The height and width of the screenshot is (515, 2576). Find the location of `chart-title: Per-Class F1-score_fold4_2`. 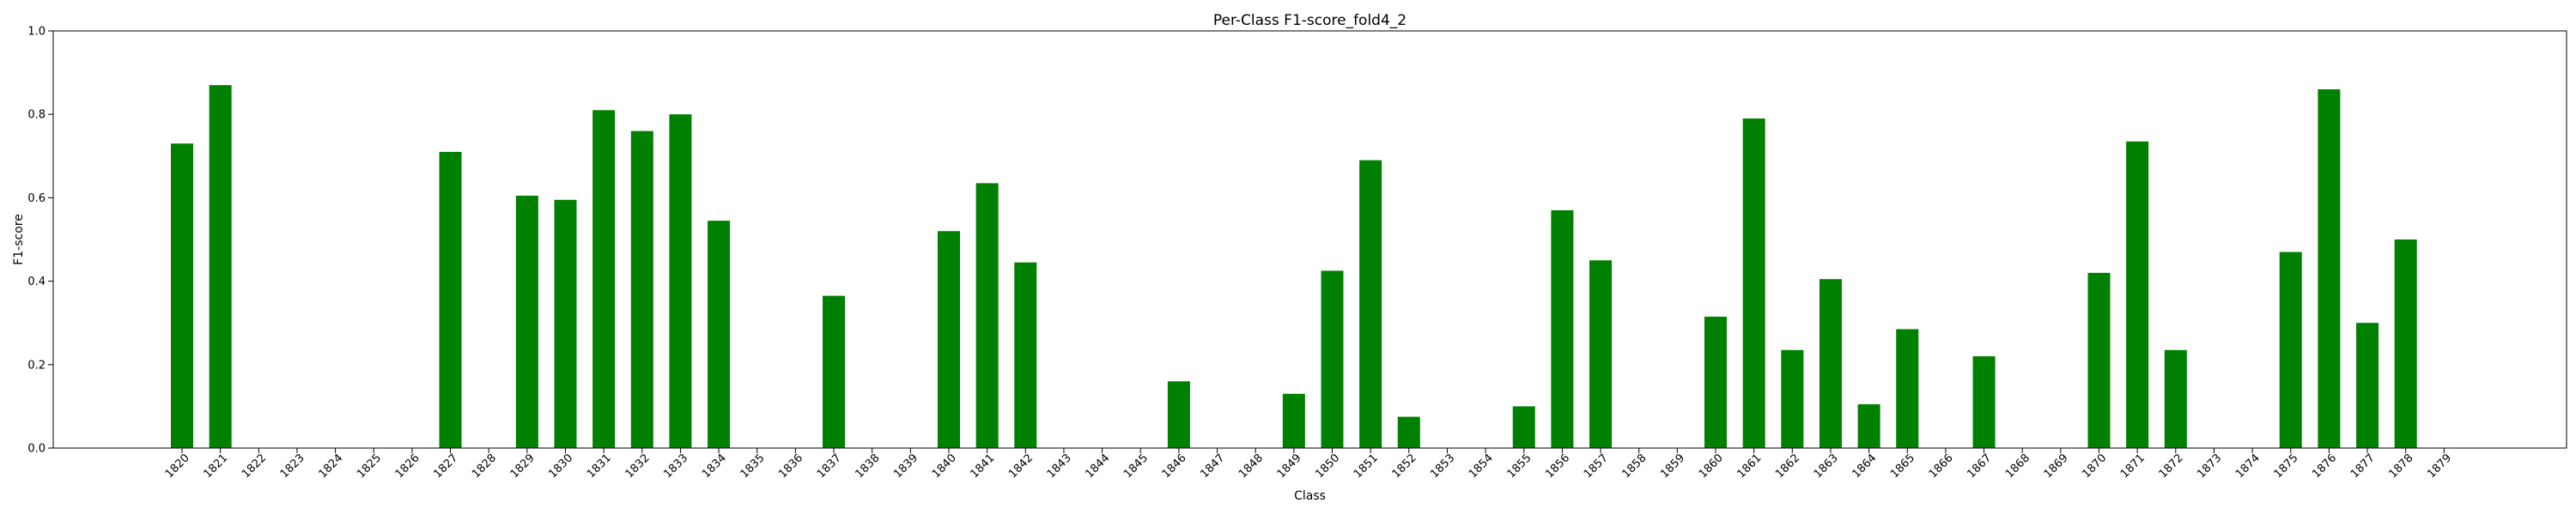

chart-title: Per-Class F1-score_fold4_2 is located at coordinates (1309, 20).